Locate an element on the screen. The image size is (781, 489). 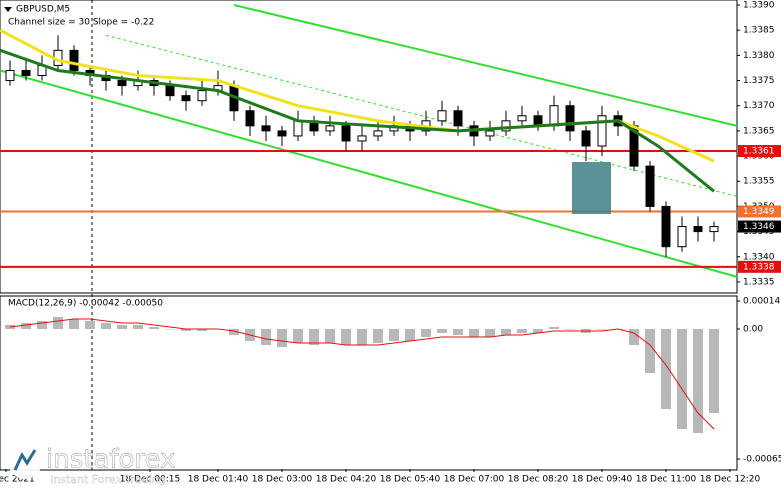
x-tick-label: 18 Dec 07:00 is located at coordinates (474, 480).